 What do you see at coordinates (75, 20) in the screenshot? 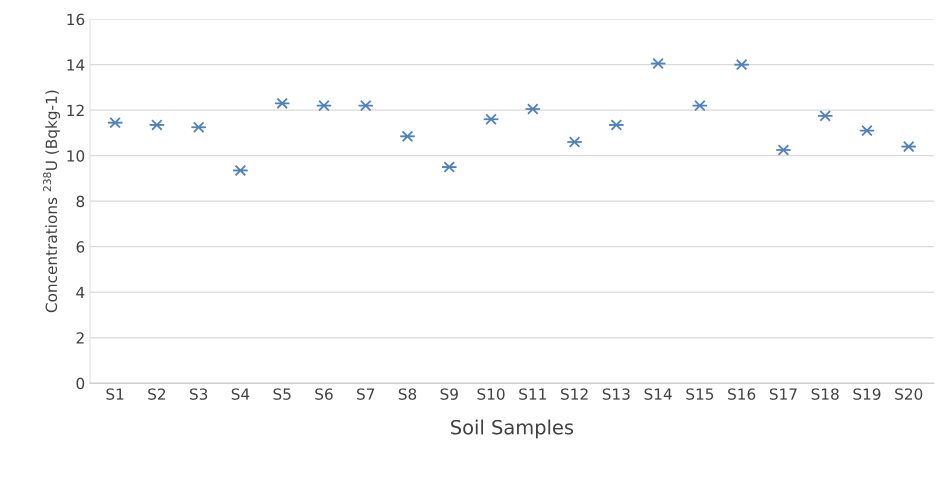
I see `y-tick-label: 16` at bounding box center [75, 20].